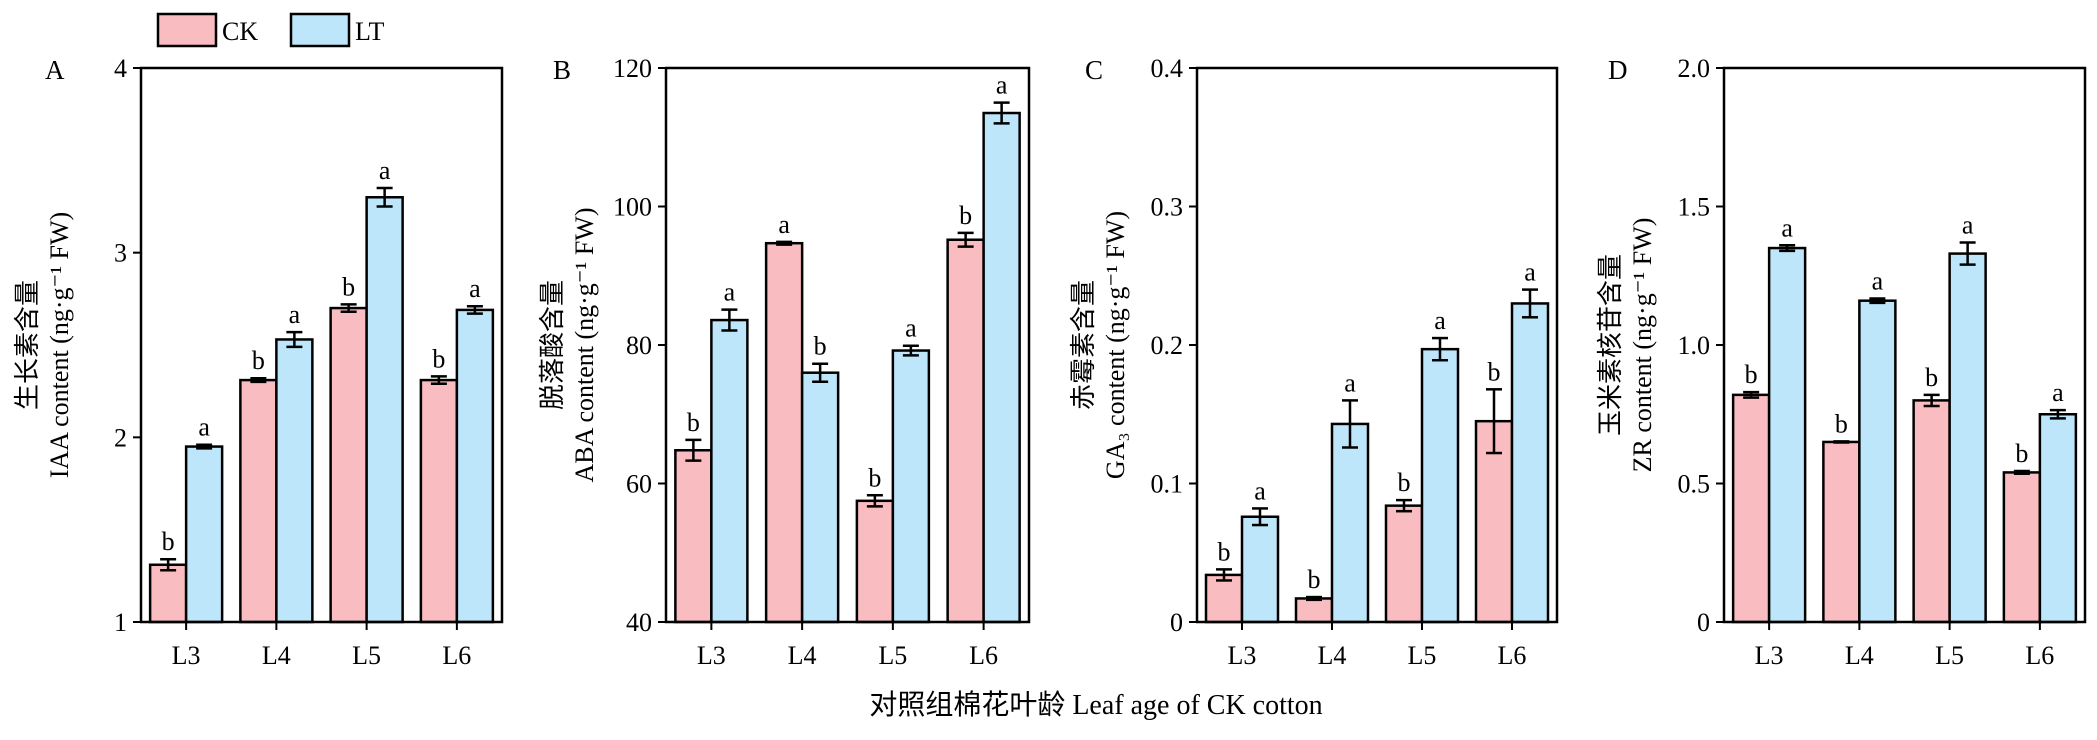  I want to click on legend-label-lt: LT, so click(369, 31).